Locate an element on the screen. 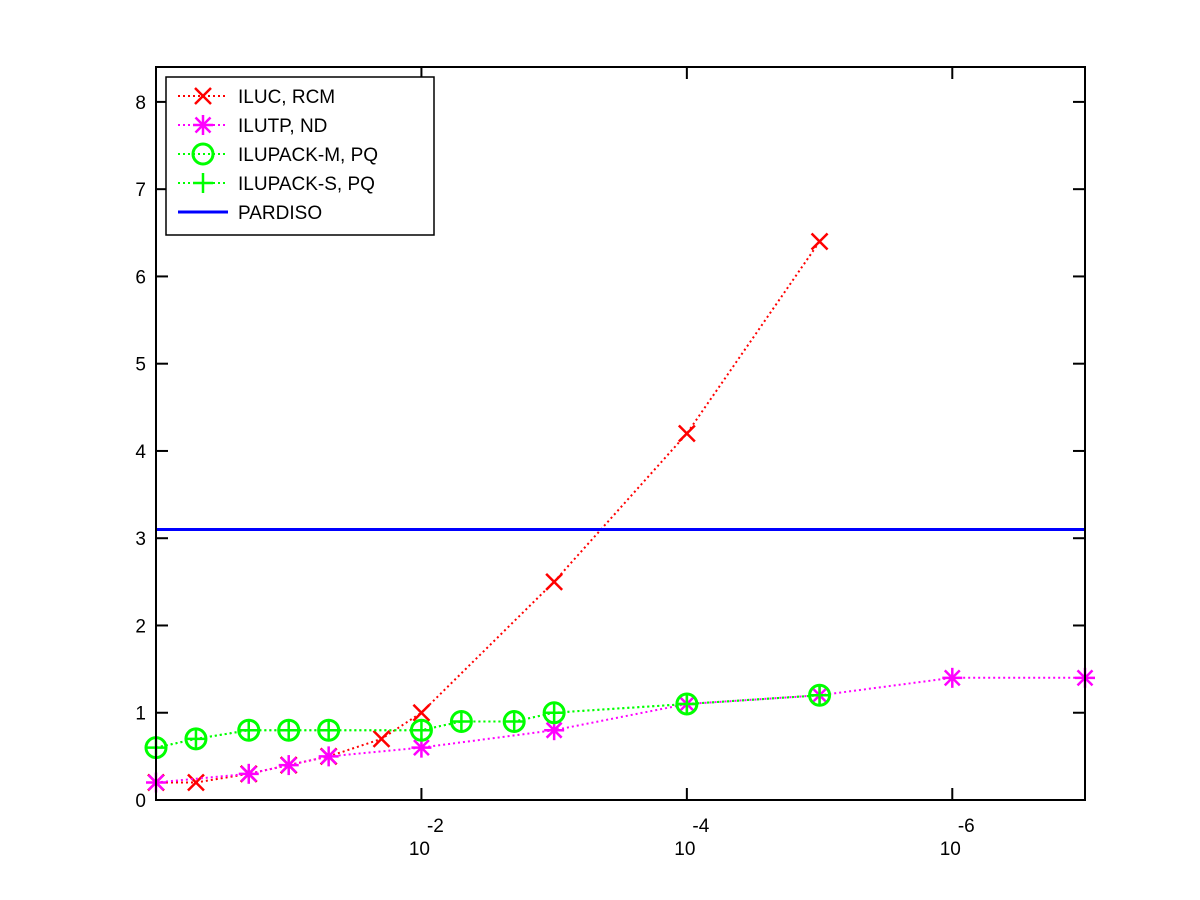  legend-entry-ilupack-s-pq: ILUPACK-S, PQ is located at coordinates (276, 184).